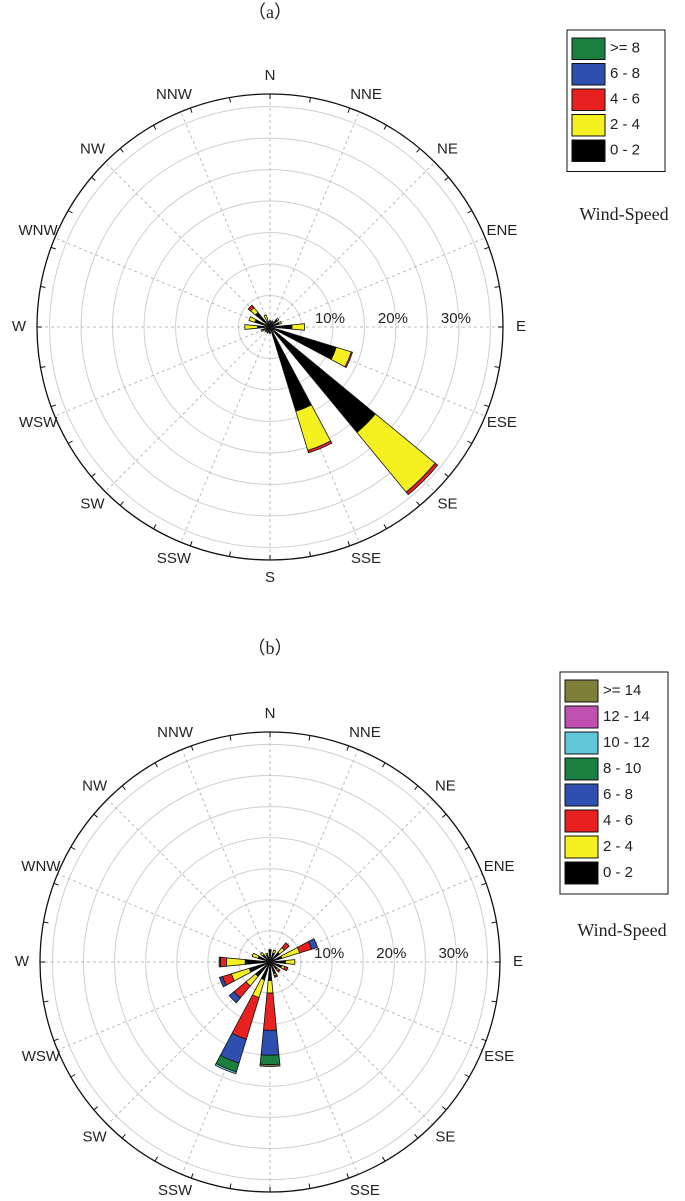  Describe the element at coordinates (499, 1056) in the screenshot. I see `direction-label: ESE` at that location.